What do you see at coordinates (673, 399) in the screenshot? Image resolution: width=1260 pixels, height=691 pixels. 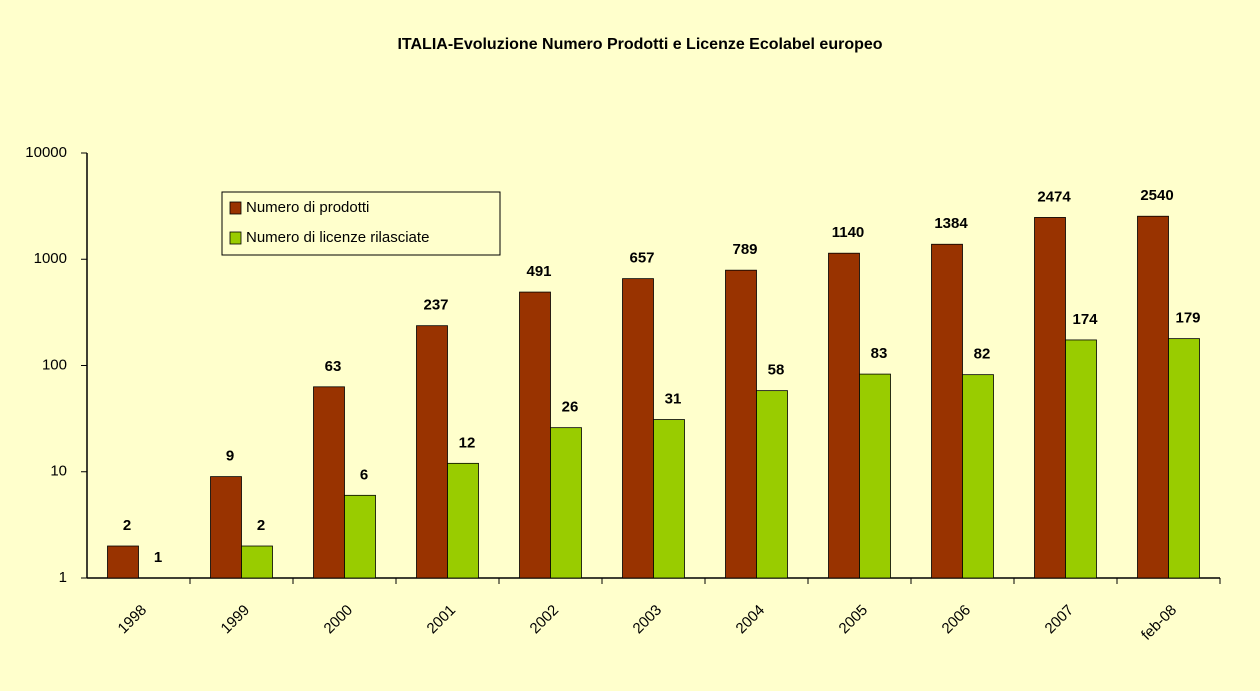 I see `value-label: 31` at bounding box center [673, 399].